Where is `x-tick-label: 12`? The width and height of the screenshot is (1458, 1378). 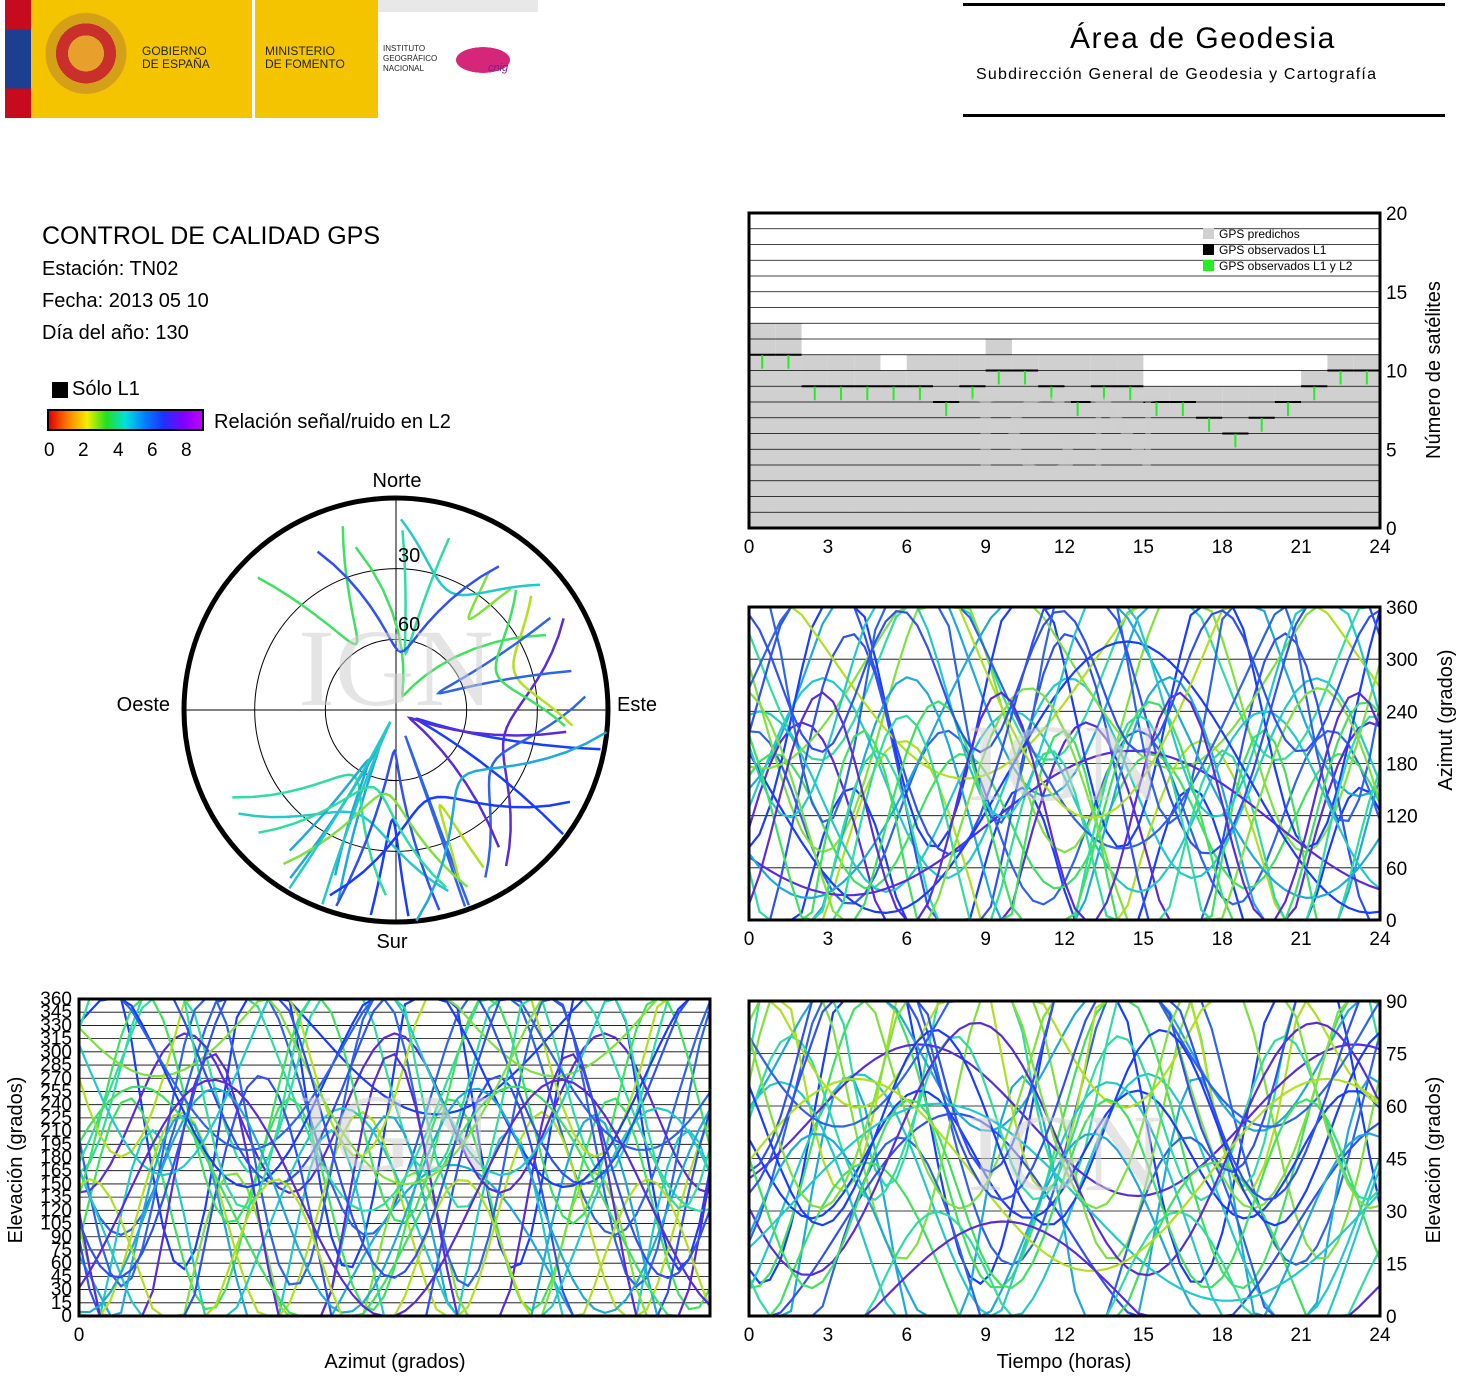
x-tick-label: 12 is located at coordinates (1064, 547).